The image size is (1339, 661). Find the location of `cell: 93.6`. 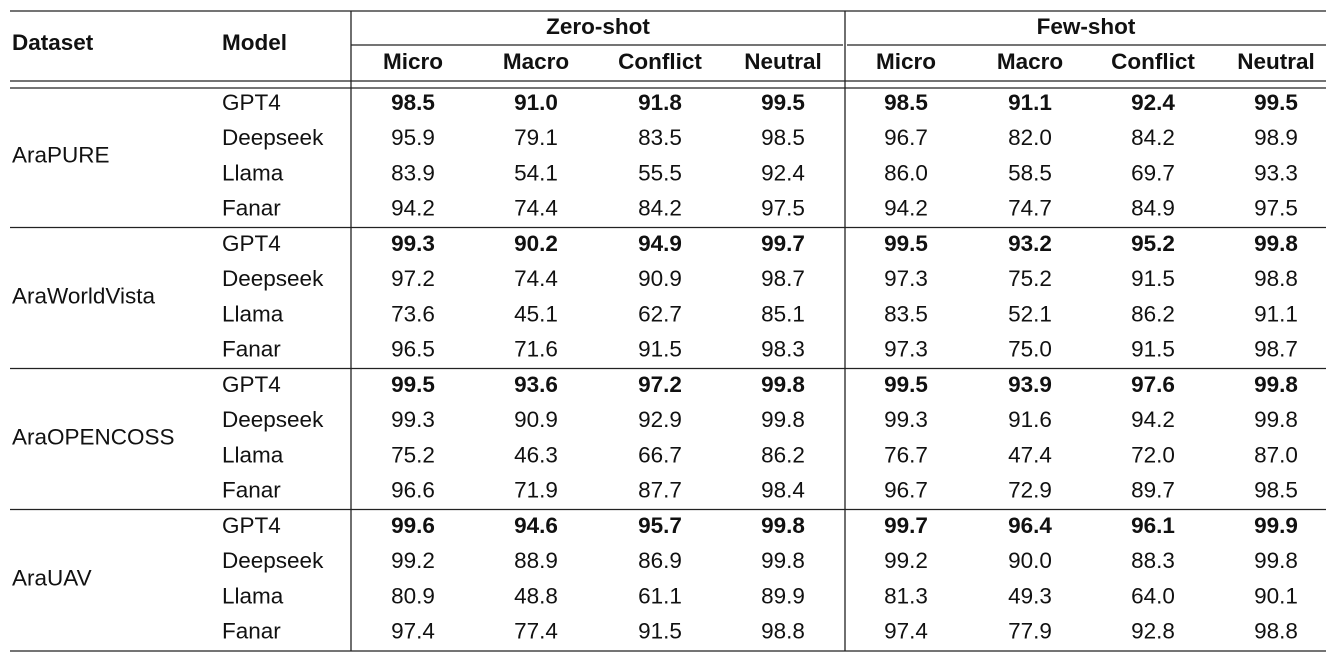

cell: 93.6 is located at coordinates (536, 384).